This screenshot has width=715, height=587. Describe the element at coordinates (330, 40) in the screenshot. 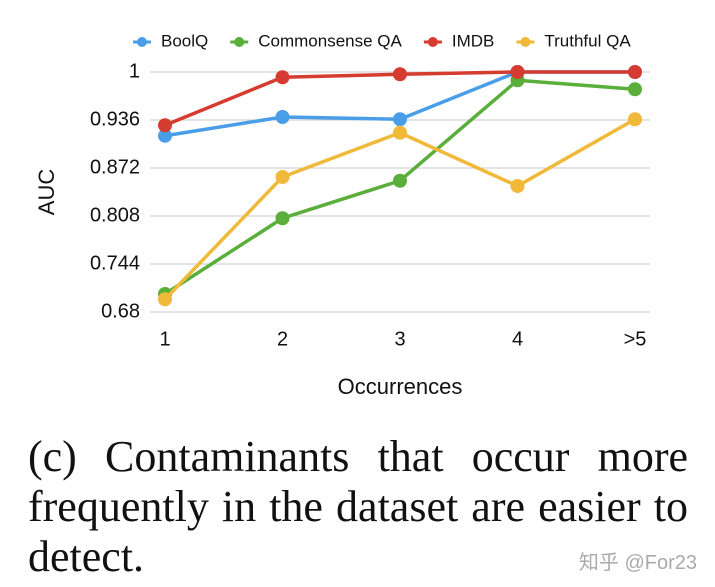

I see `legend-label: Commonsense QA` at that location.